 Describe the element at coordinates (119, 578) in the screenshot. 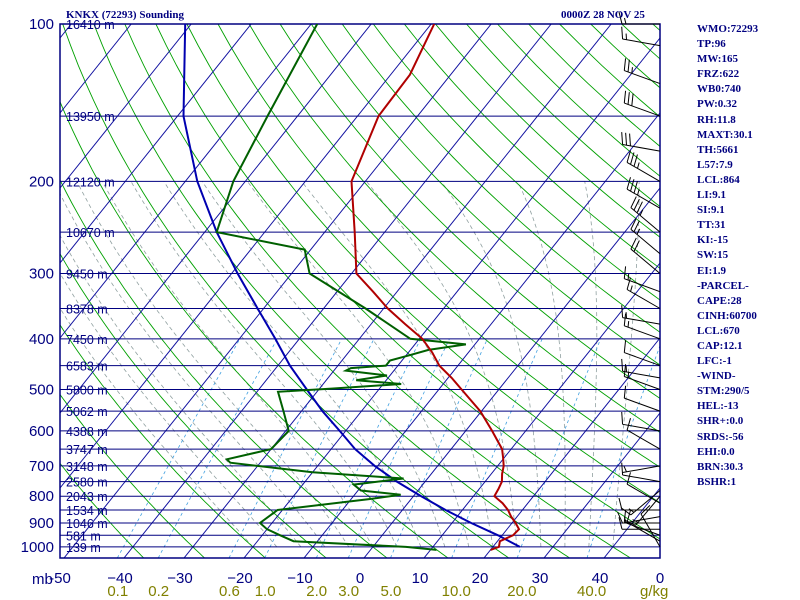

I see `temperature-label: −40` at that location.